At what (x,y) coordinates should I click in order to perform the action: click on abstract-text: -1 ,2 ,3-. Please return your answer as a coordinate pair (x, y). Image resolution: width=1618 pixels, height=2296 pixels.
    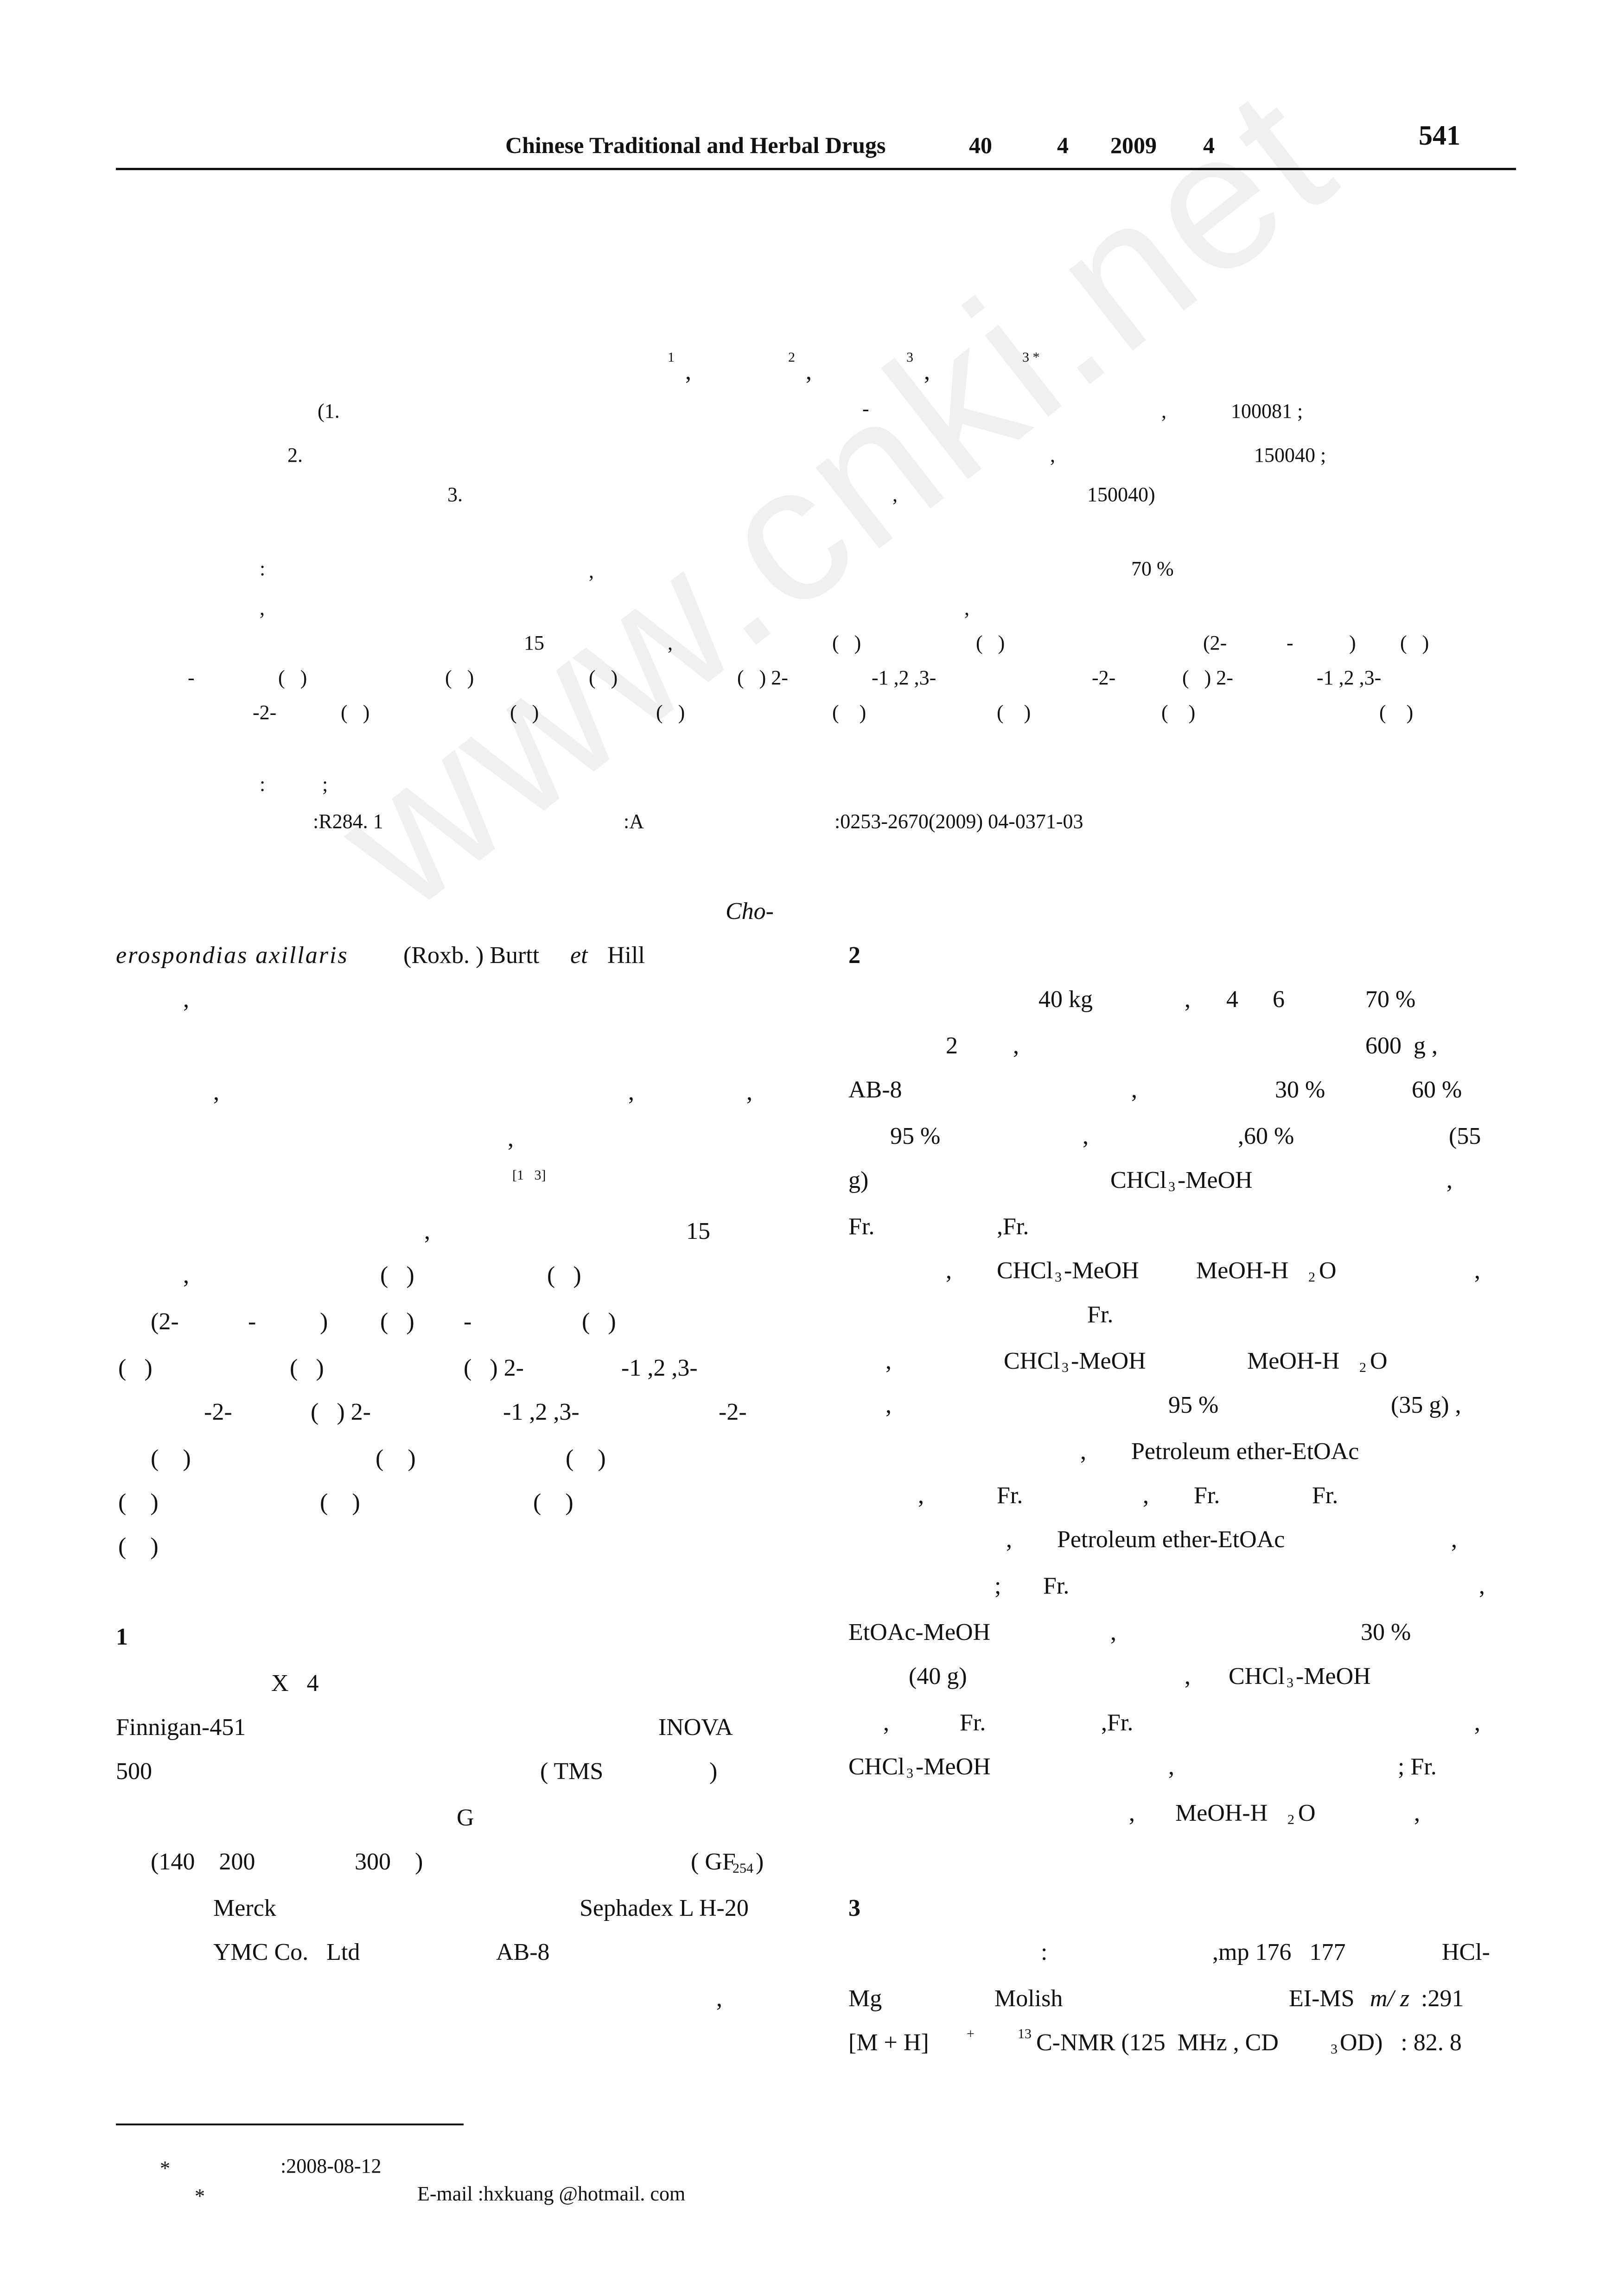
    Looking at the image, I should click on (904, 677).